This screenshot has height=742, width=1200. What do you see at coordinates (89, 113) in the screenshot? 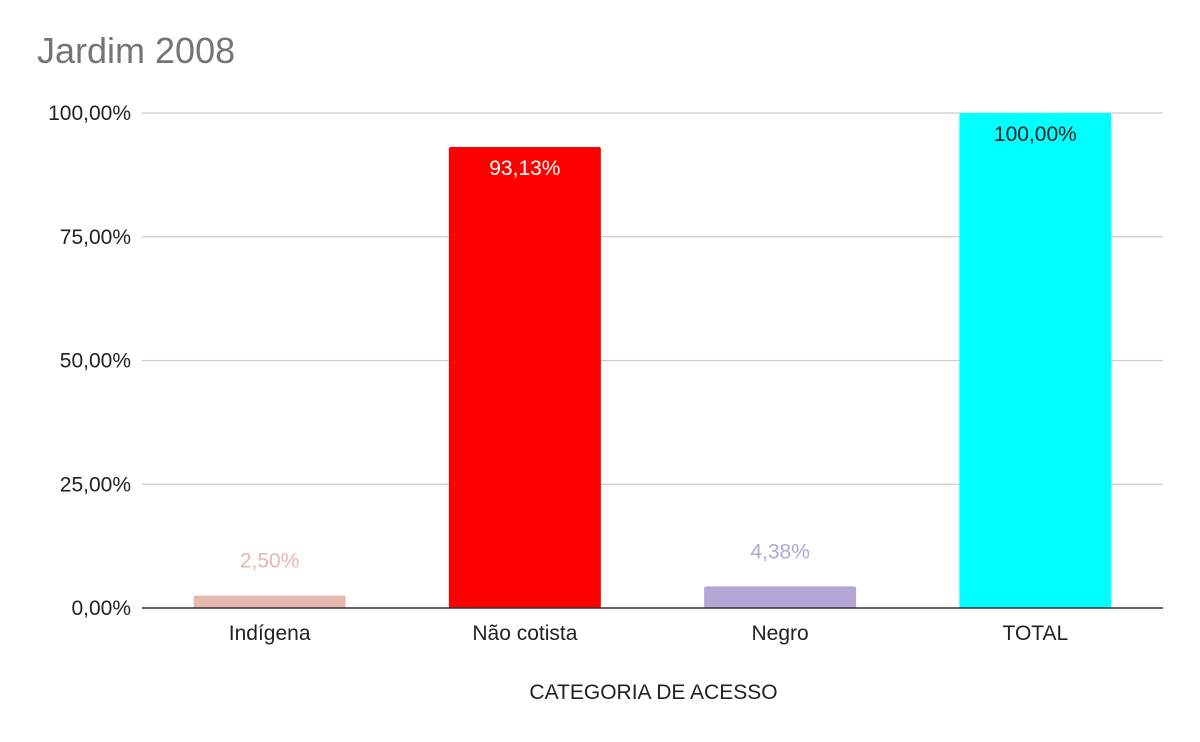
I see `y-tick-label: 100,00%` at bounding box center [89, 113].